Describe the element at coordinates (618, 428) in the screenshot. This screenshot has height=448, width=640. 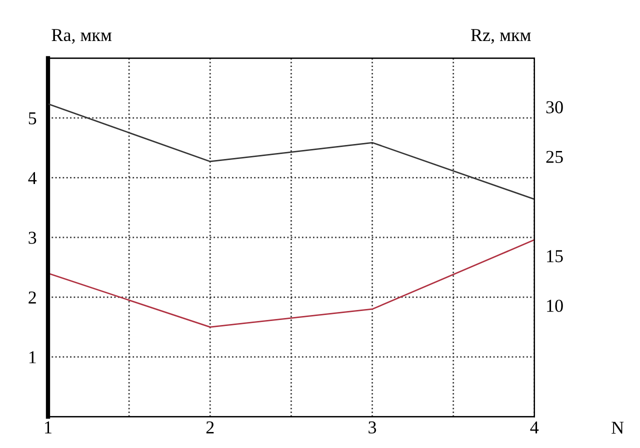
I see `x-axis-title: N` at that location.